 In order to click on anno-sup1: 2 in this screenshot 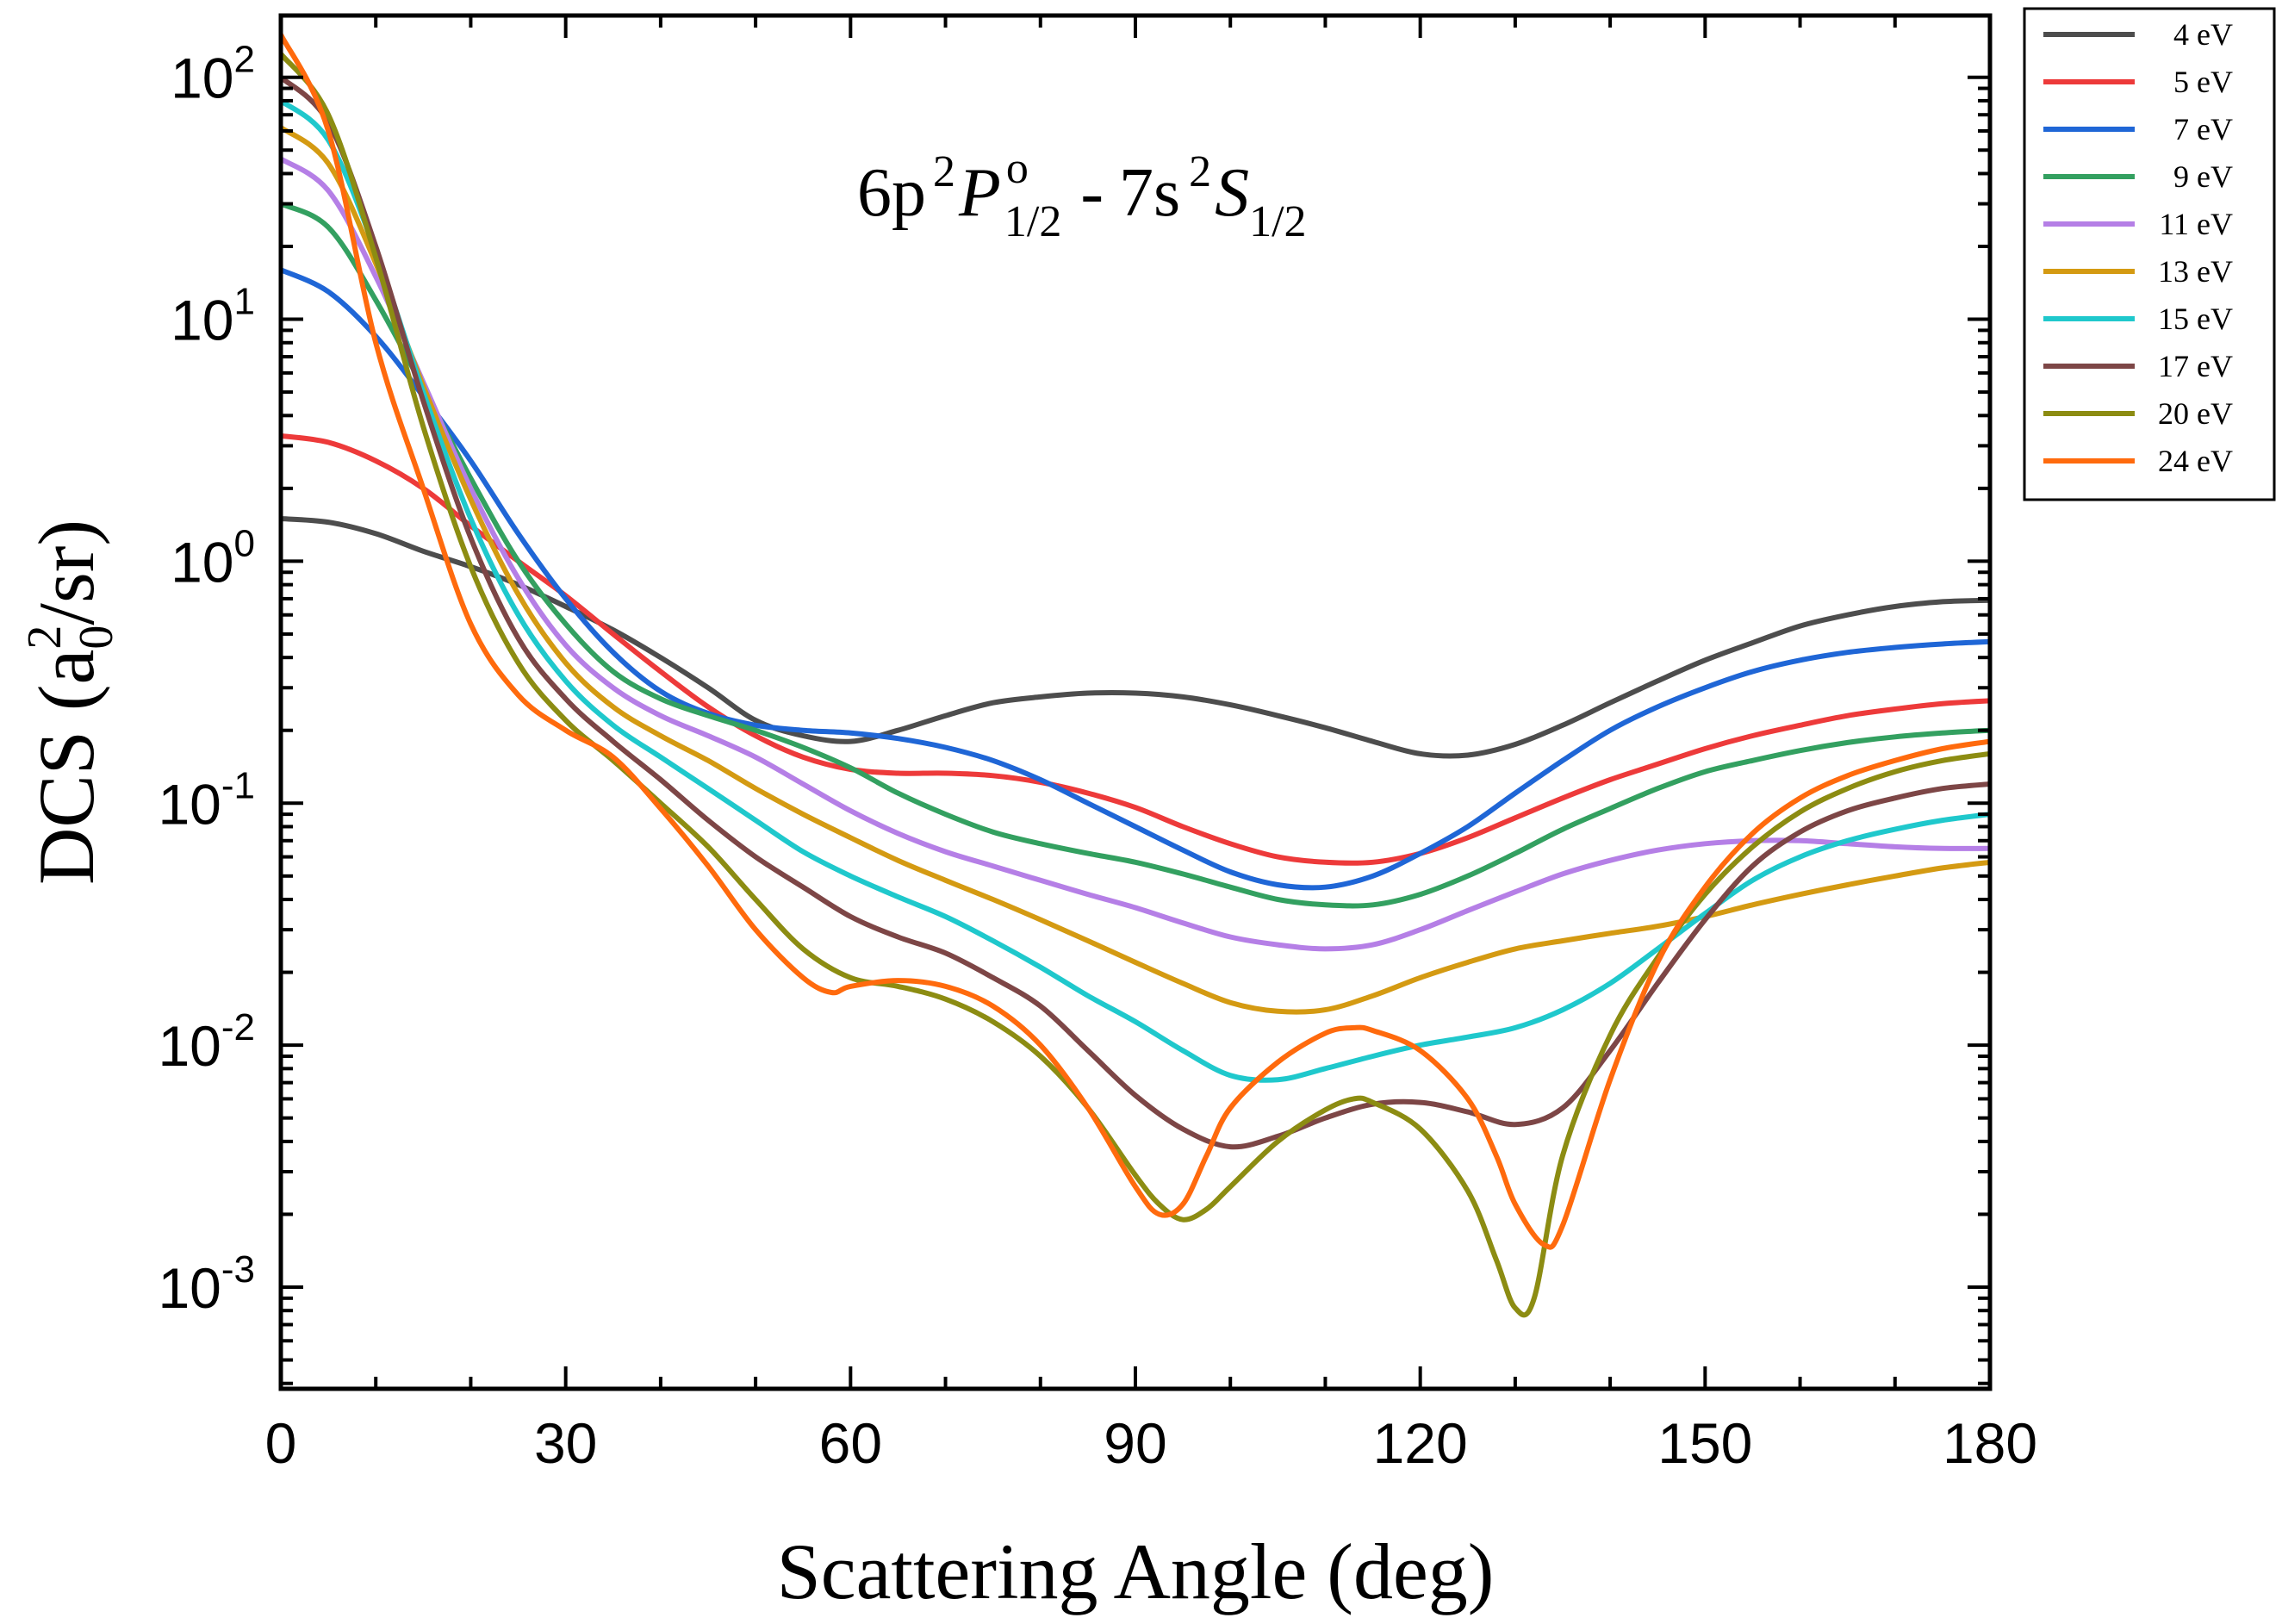, I will do `click(944, 172)`.